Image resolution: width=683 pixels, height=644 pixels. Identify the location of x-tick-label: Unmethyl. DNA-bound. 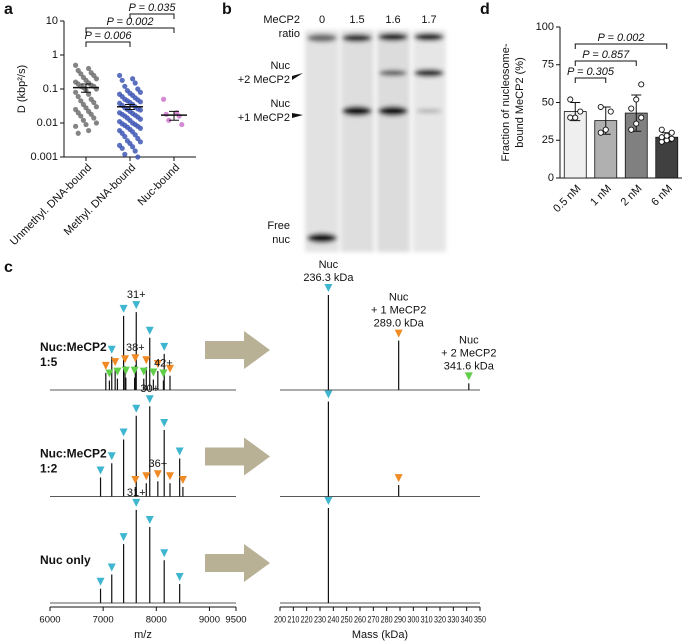
(51, 205).